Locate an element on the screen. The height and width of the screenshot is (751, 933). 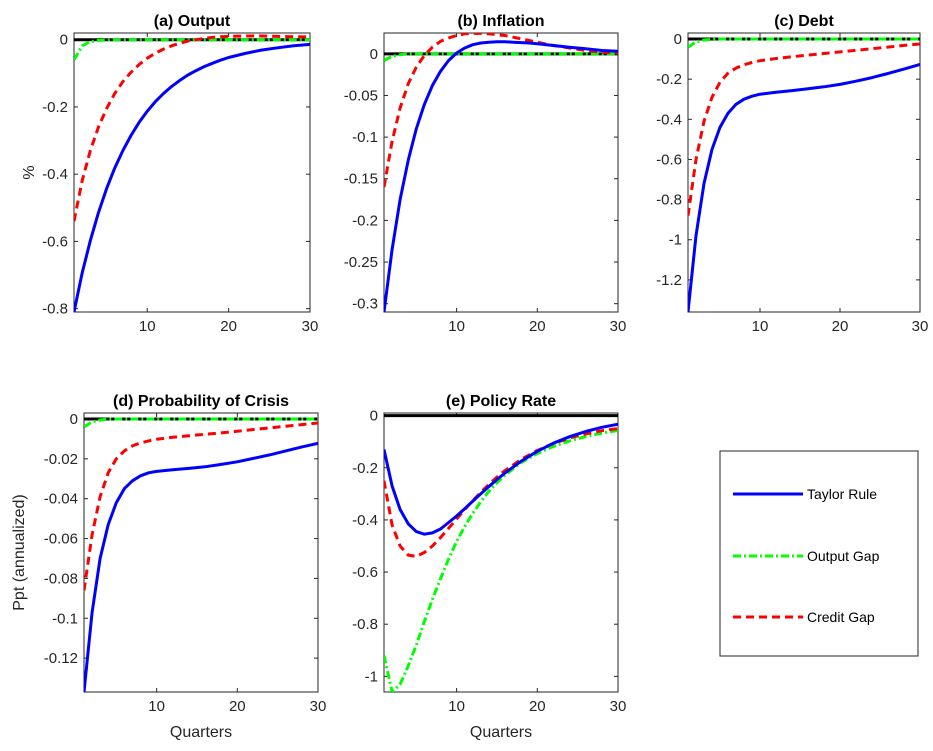
probability-of-crisis-series-taylor-rule is located at coordinates (201, 566).